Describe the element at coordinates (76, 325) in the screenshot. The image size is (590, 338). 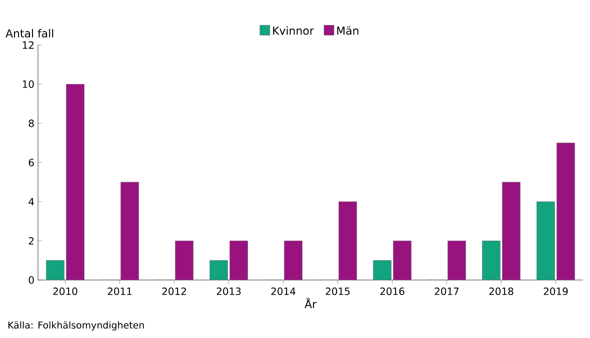
I see `text: Källa: Folkhälsomyndigheten` at that location.